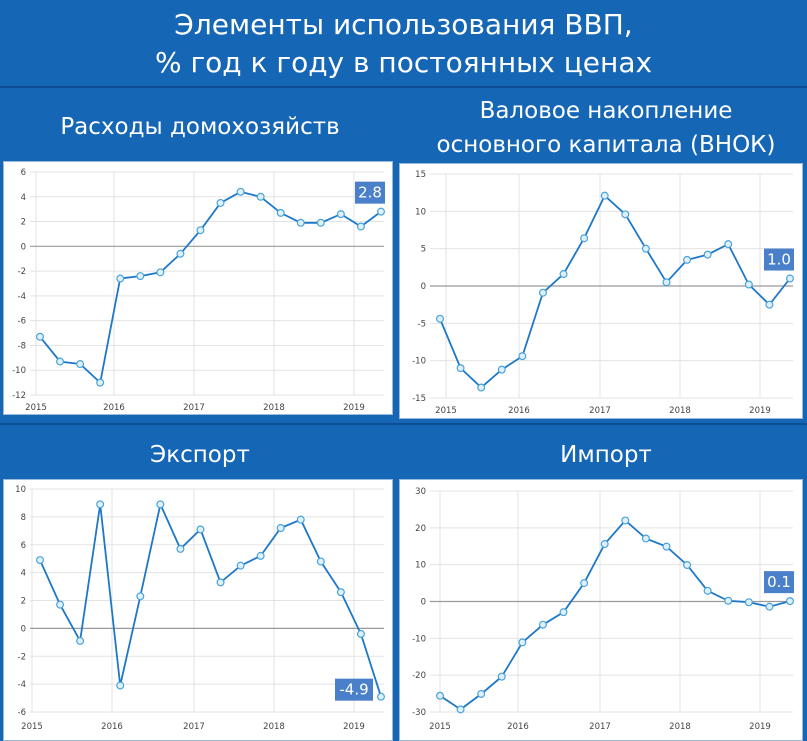 This screenshot has height=741, width=807. What do you see at coordinates (23, 546) in the screenshot?
I see `y-tick-label: 6` at bounding box center [23, 546].